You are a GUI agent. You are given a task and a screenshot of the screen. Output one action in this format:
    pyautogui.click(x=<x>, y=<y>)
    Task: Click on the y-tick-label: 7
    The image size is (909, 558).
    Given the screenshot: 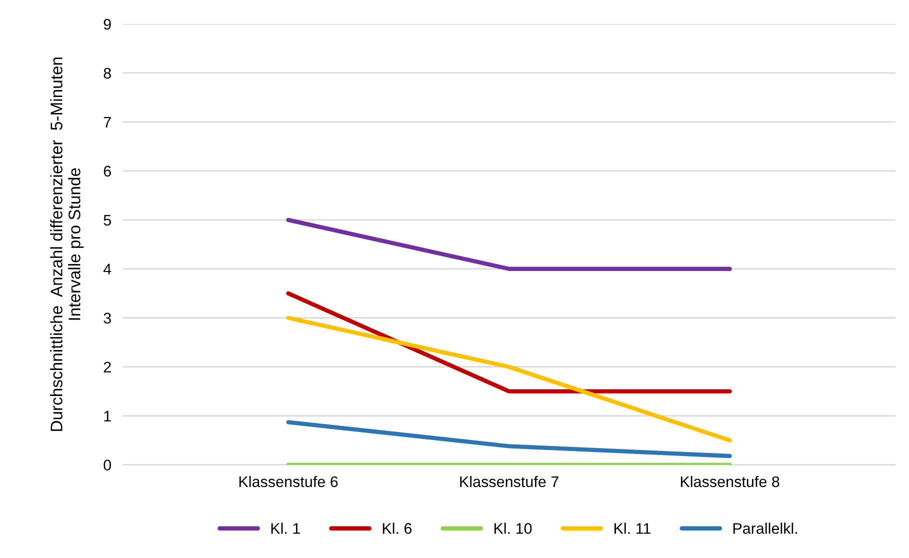 What is the action you would take?
    pyautogui.click(x=107, y=122)
    